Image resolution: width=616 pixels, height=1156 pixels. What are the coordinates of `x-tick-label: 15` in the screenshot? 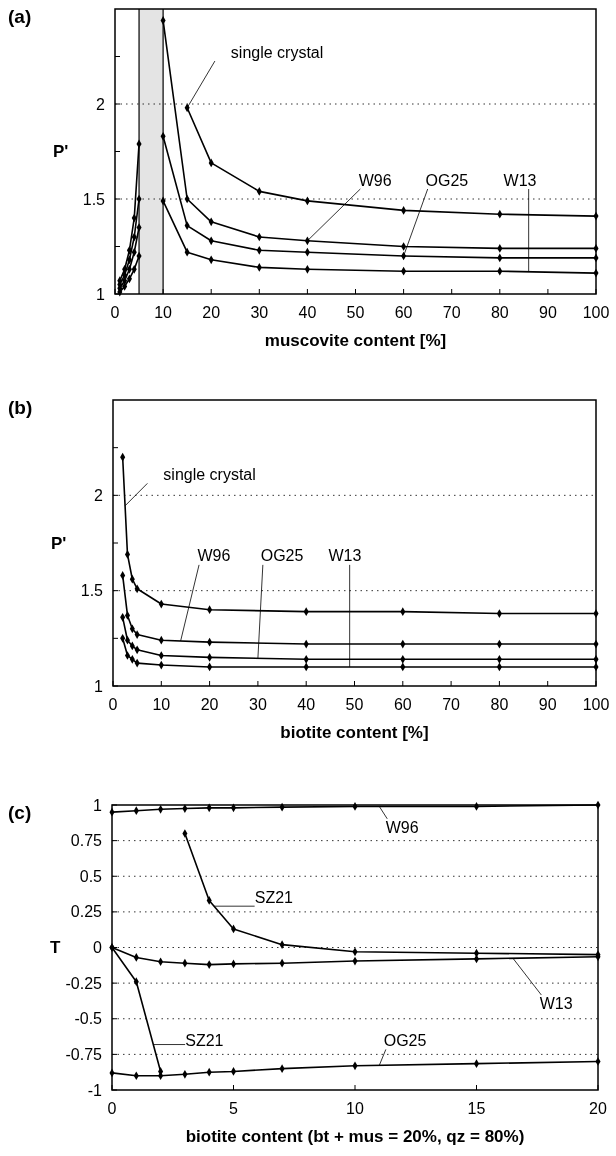 It's located at (476, 1108).